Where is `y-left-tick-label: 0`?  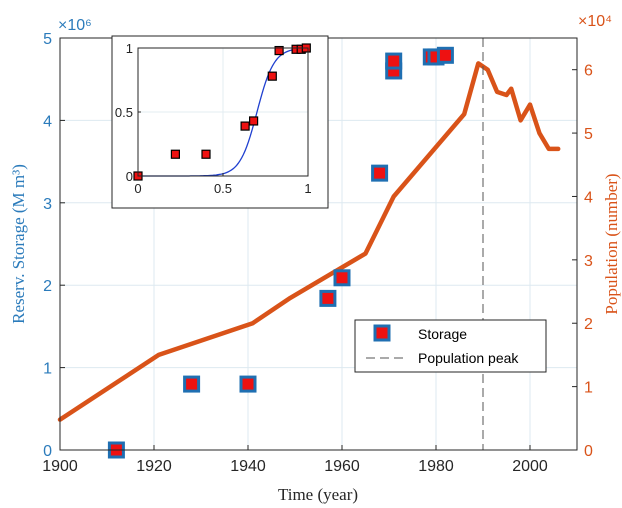
y-left-tick-label: 0 is located at coordinates (47, 451).